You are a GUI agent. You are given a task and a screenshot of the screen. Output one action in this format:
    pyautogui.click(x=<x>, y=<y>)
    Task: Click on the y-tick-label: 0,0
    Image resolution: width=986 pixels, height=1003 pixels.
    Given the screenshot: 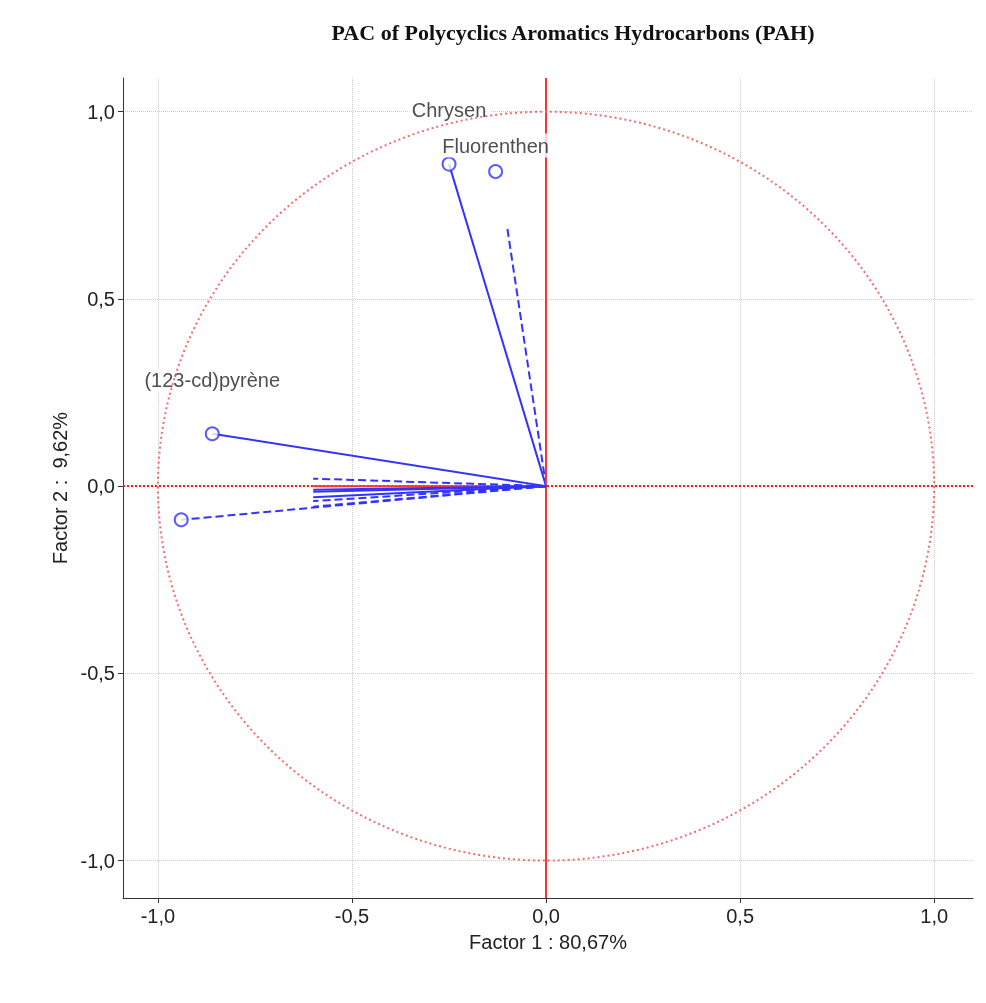 What is the action you would take?
    pyautogui.click(x=101, y=486)
    